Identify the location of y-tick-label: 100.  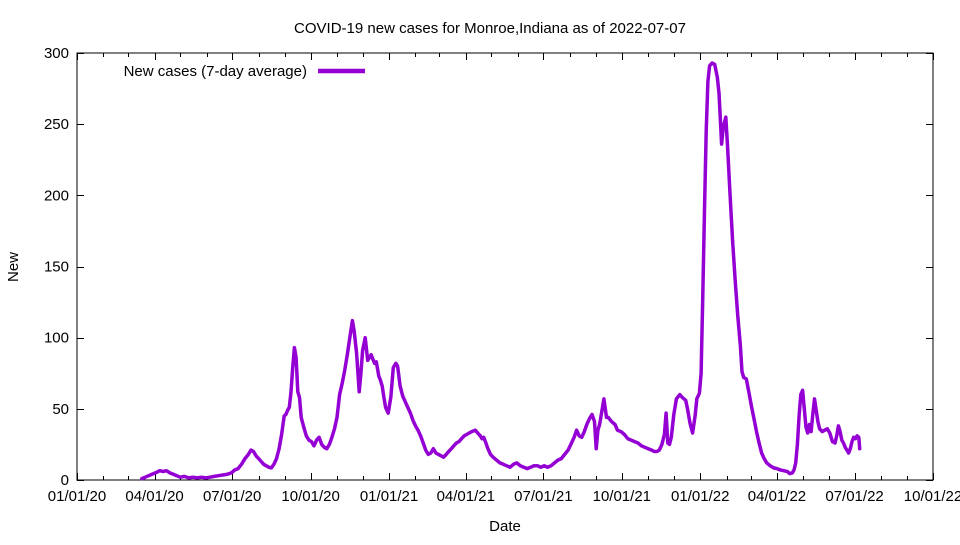
(56, 338).